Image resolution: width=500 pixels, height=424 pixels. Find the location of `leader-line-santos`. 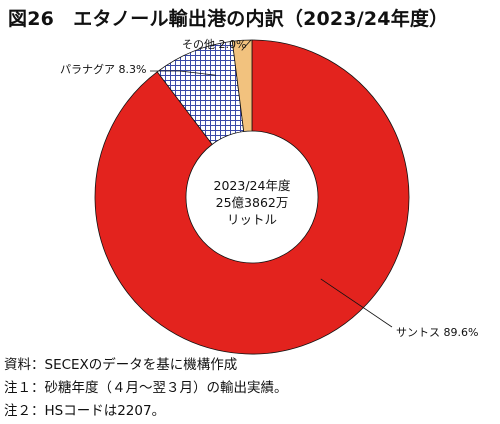

leader-line-santos is located at coordinates (356, 303).